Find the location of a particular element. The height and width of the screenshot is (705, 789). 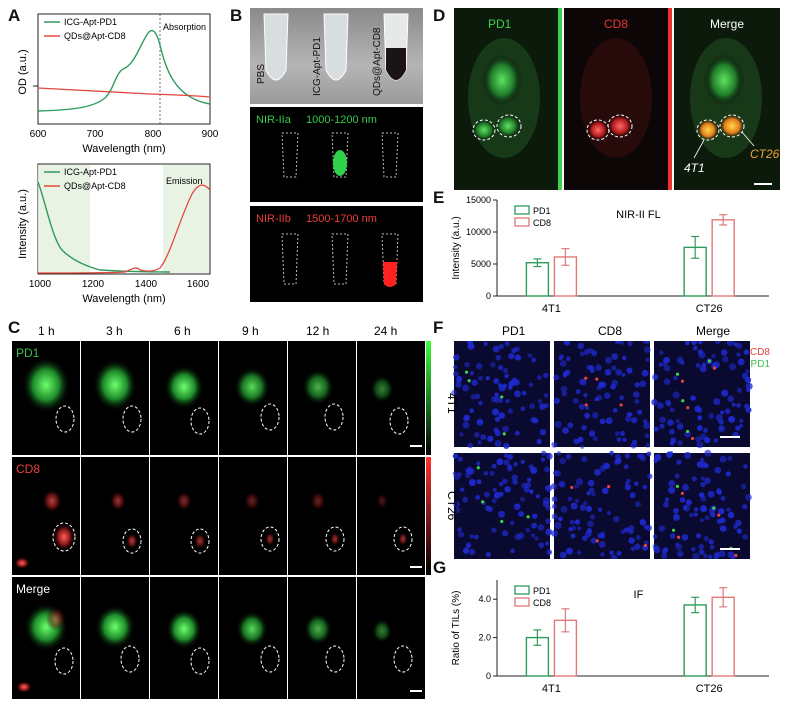

bar is located at coordinates (723, 258).